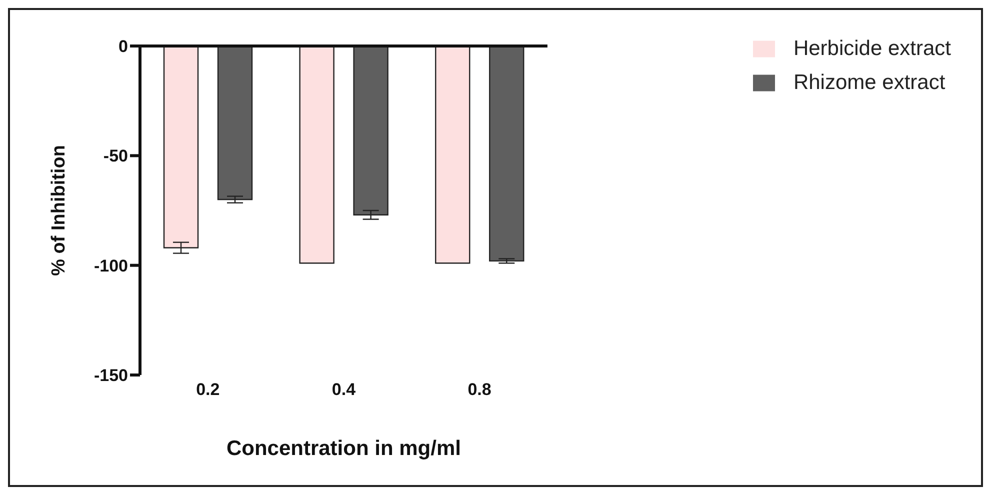 Image resolution: width=989 pixels, height=493 pixels. Describe the element at coordinates (111, 266) in the screenshot. I see `y-tick-label: -100` at that location.